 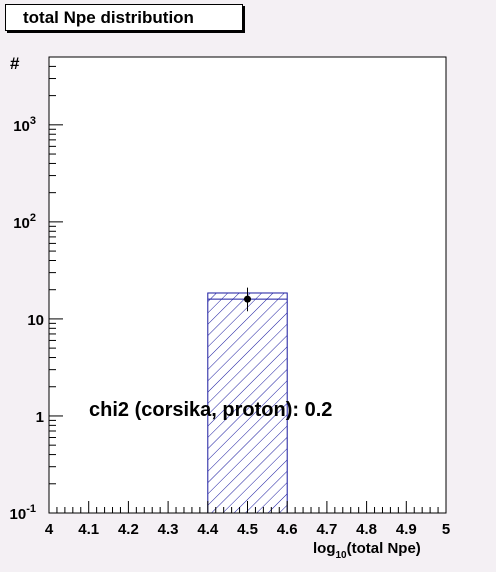 What do you see at coordinates (384, 548) in the screenshot?
I see `x-axis-label-rest: (total Npe)` at bounding box center [384, 548].